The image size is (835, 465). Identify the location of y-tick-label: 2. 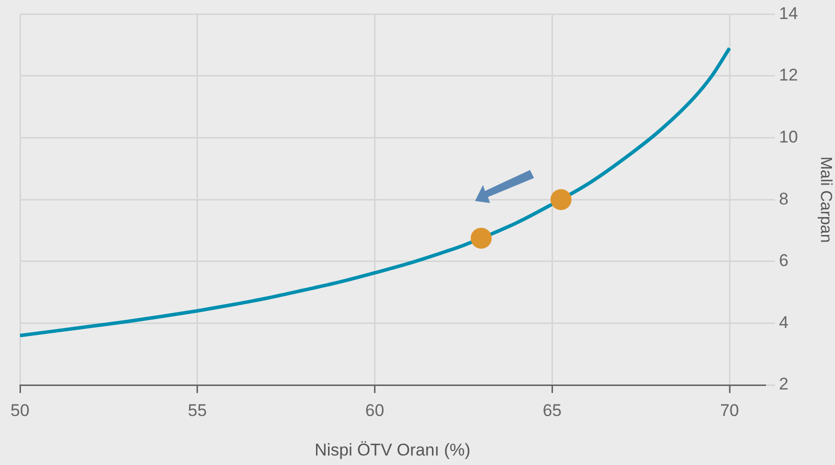
(783, 384).